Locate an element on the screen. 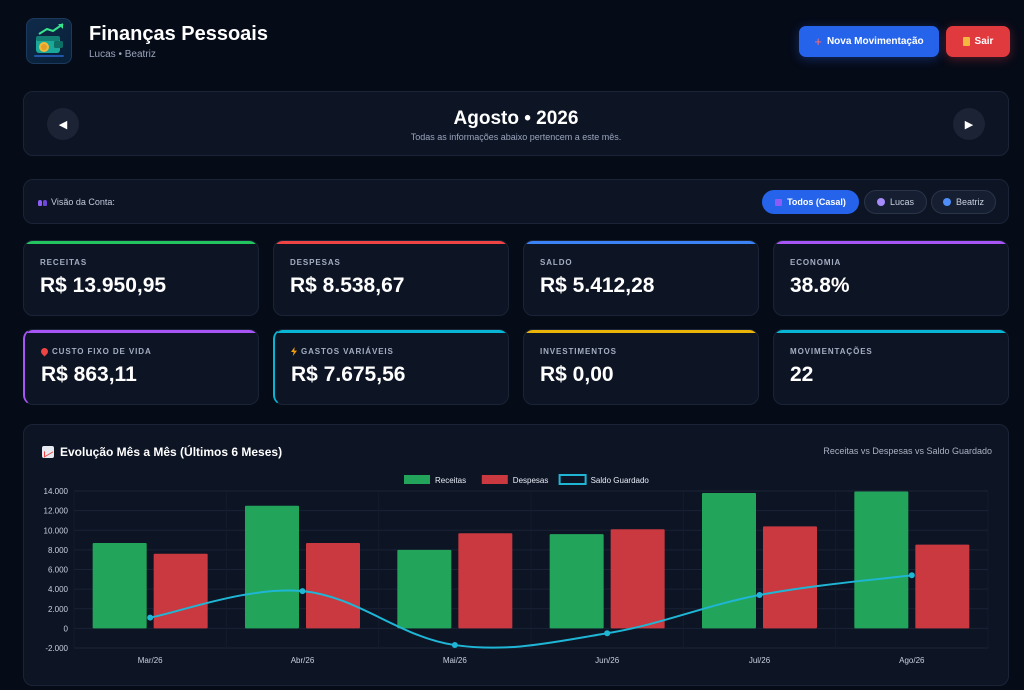 Image resolution: width=1024 pixels, height=690 pixels. wallet-chart-icon is located at coordinates (49, 40).